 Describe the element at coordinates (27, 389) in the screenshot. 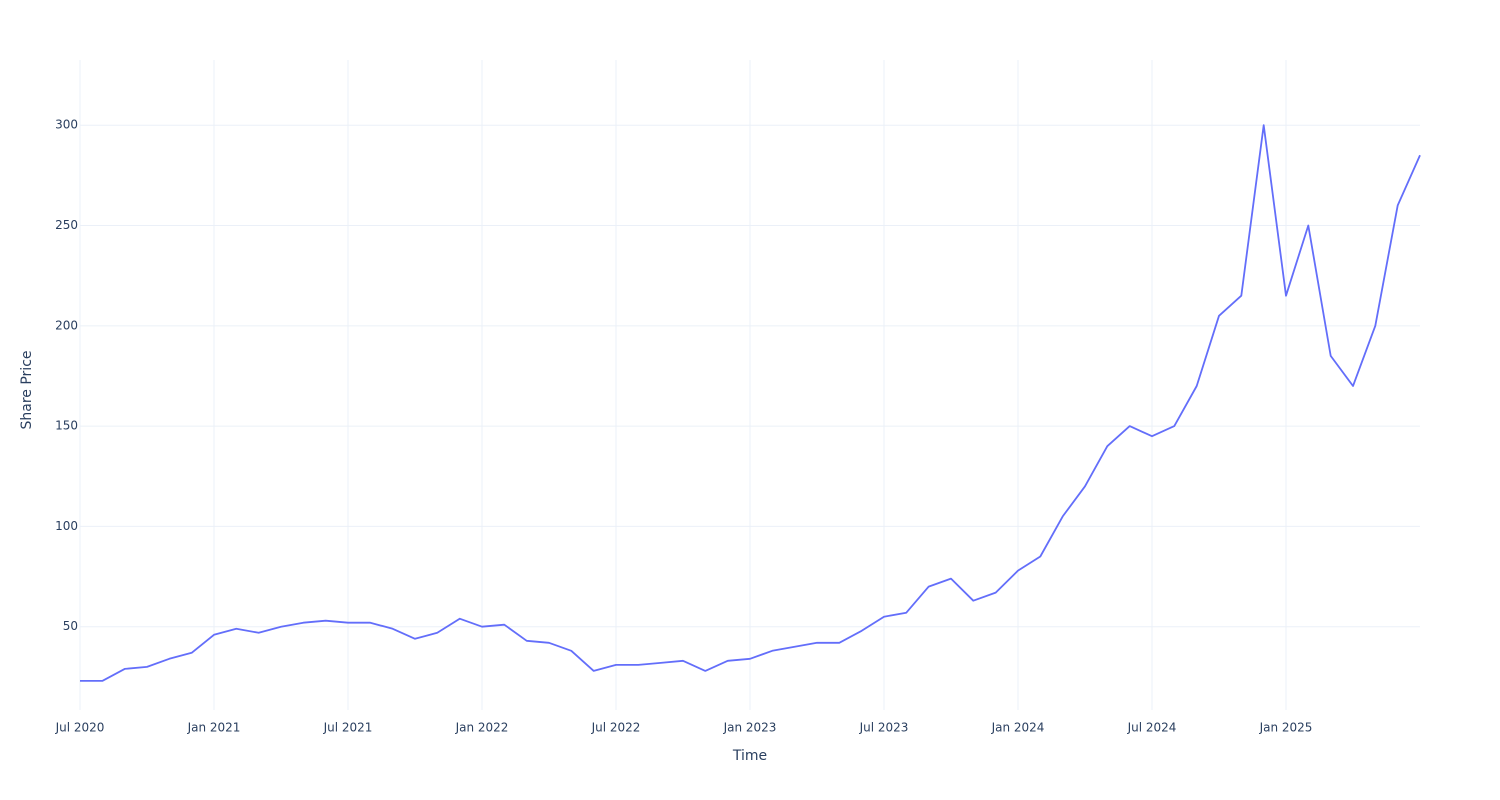

I see `y-axis-title: Share Price` at that location.